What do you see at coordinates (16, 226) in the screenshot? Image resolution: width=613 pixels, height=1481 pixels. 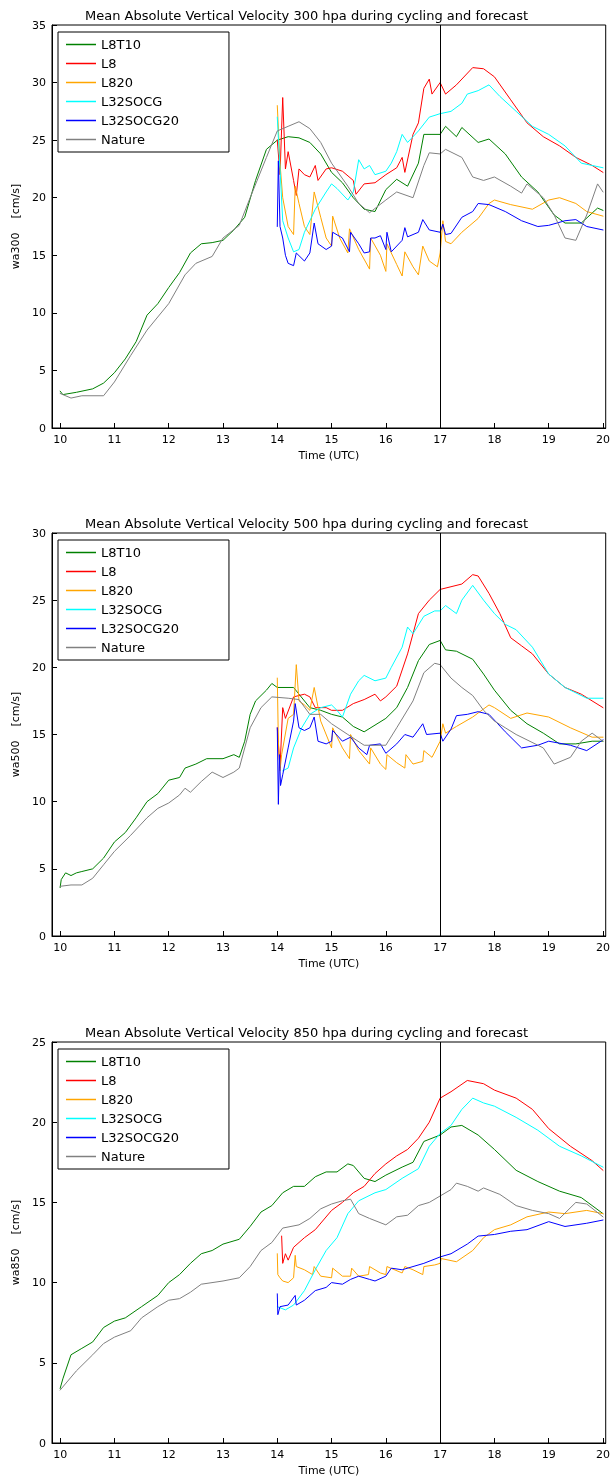 I see `y-axis-title: wa300 [cm/s]` at bounding box center [16, 226].